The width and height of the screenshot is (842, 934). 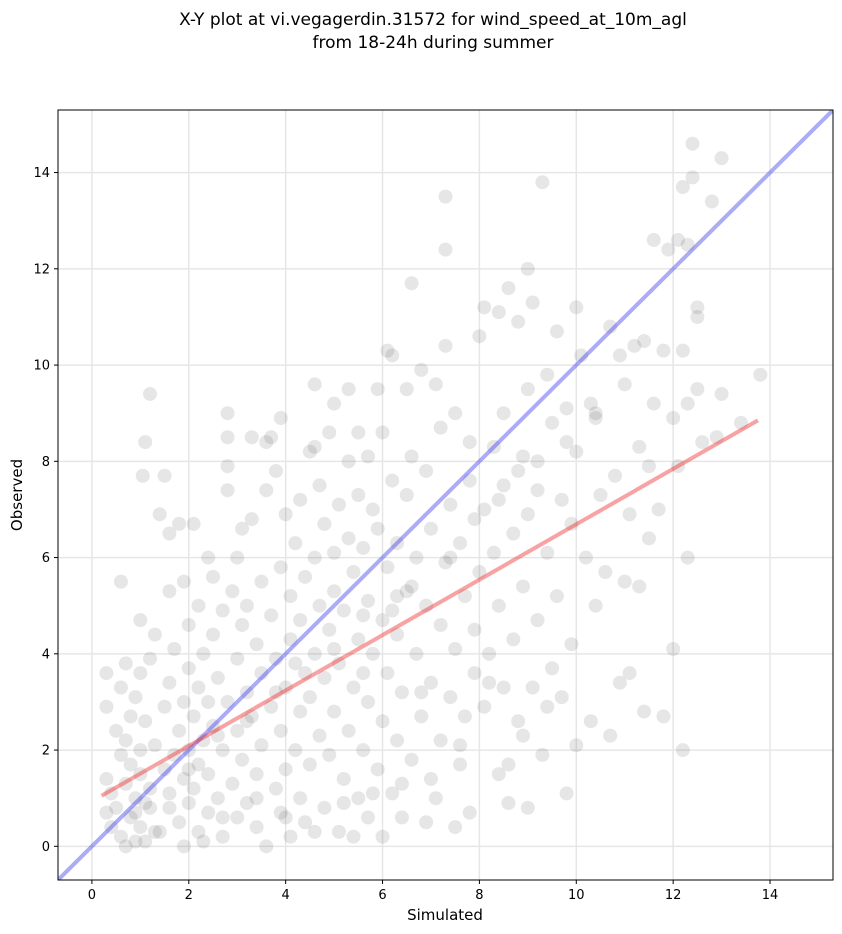 What do you see at coordinates (41, 173) in the screenshot?
I see `y-tick-label: 14` at bounding box center [41, 173].